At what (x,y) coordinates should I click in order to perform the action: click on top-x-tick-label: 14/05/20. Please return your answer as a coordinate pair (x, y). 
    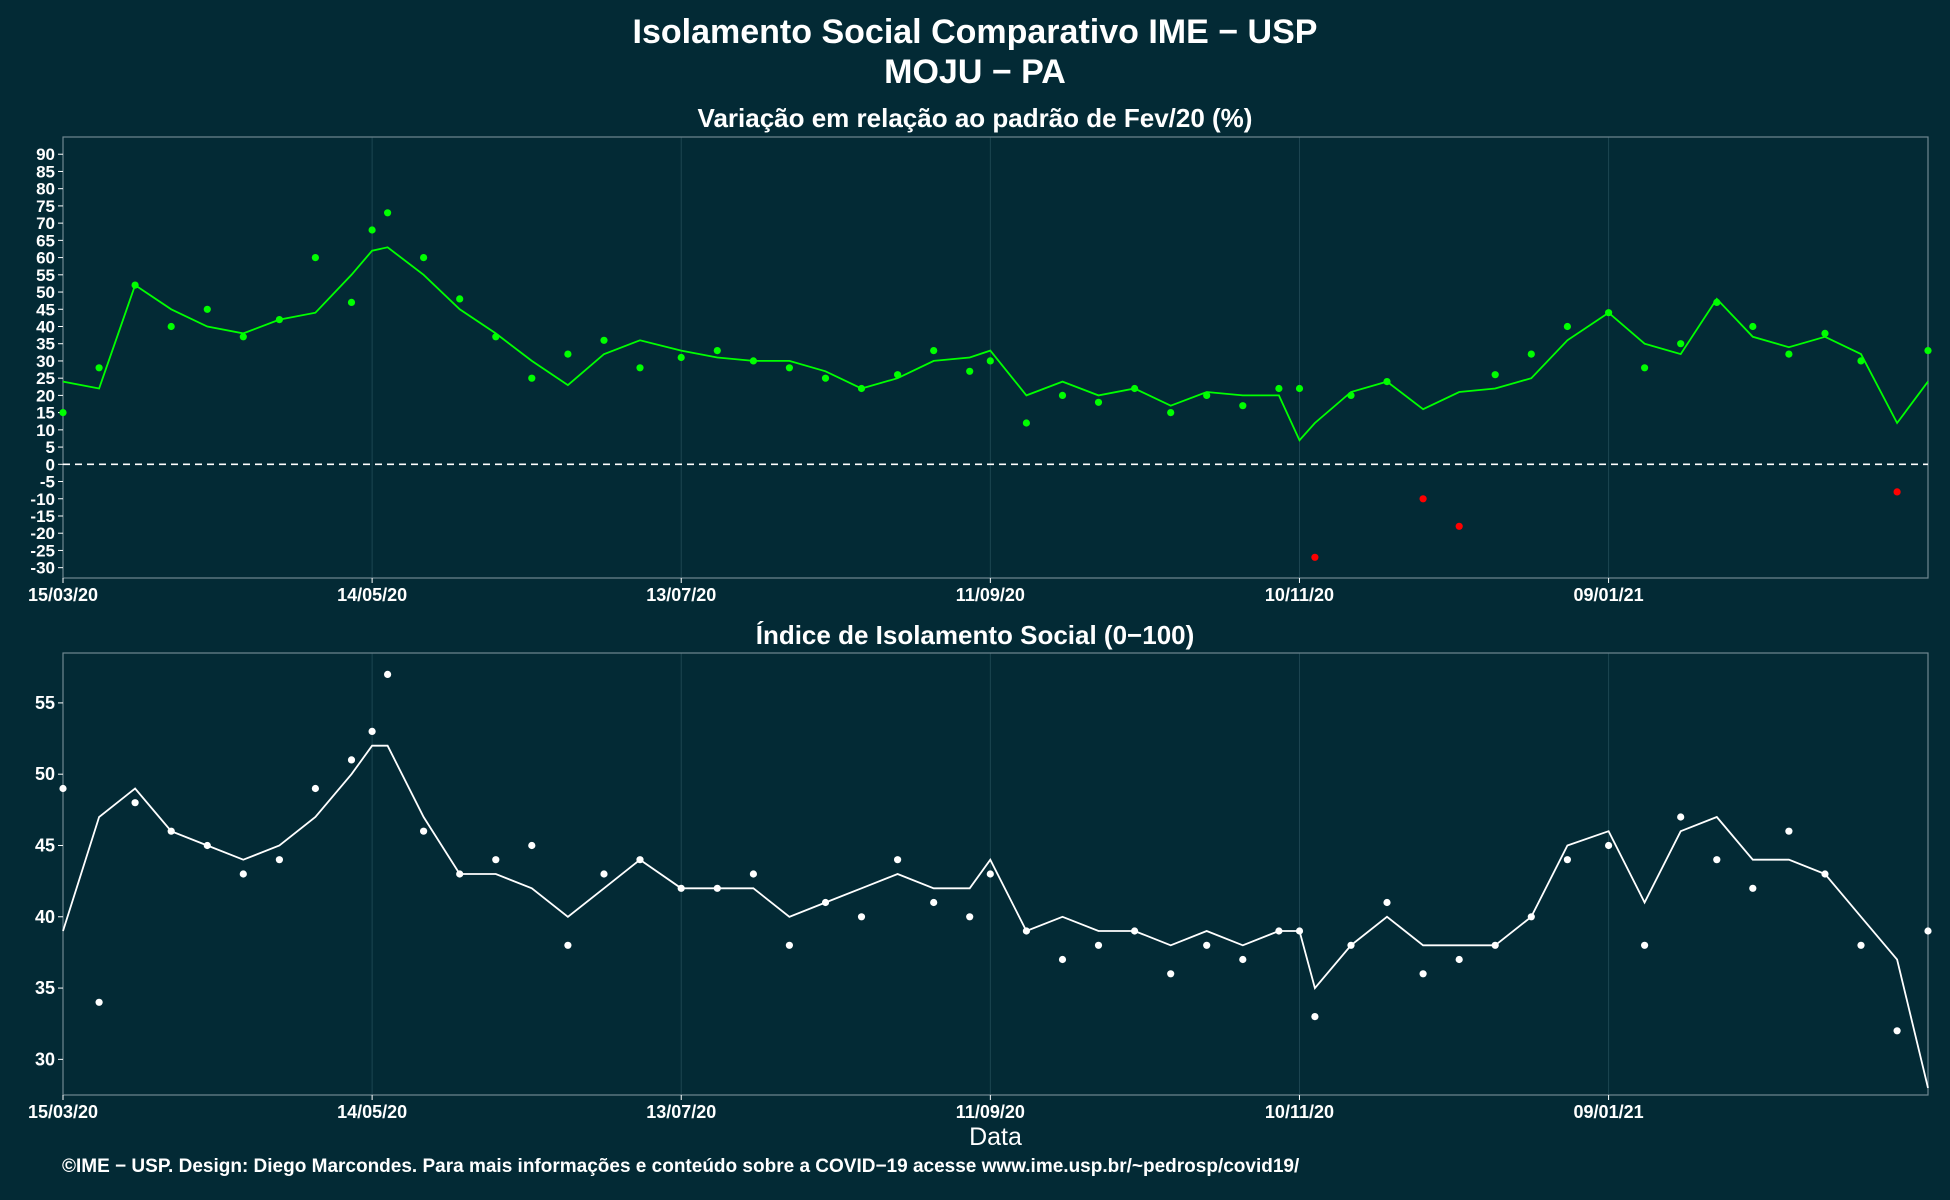
    Looking at the image, I should click on (372, 595).